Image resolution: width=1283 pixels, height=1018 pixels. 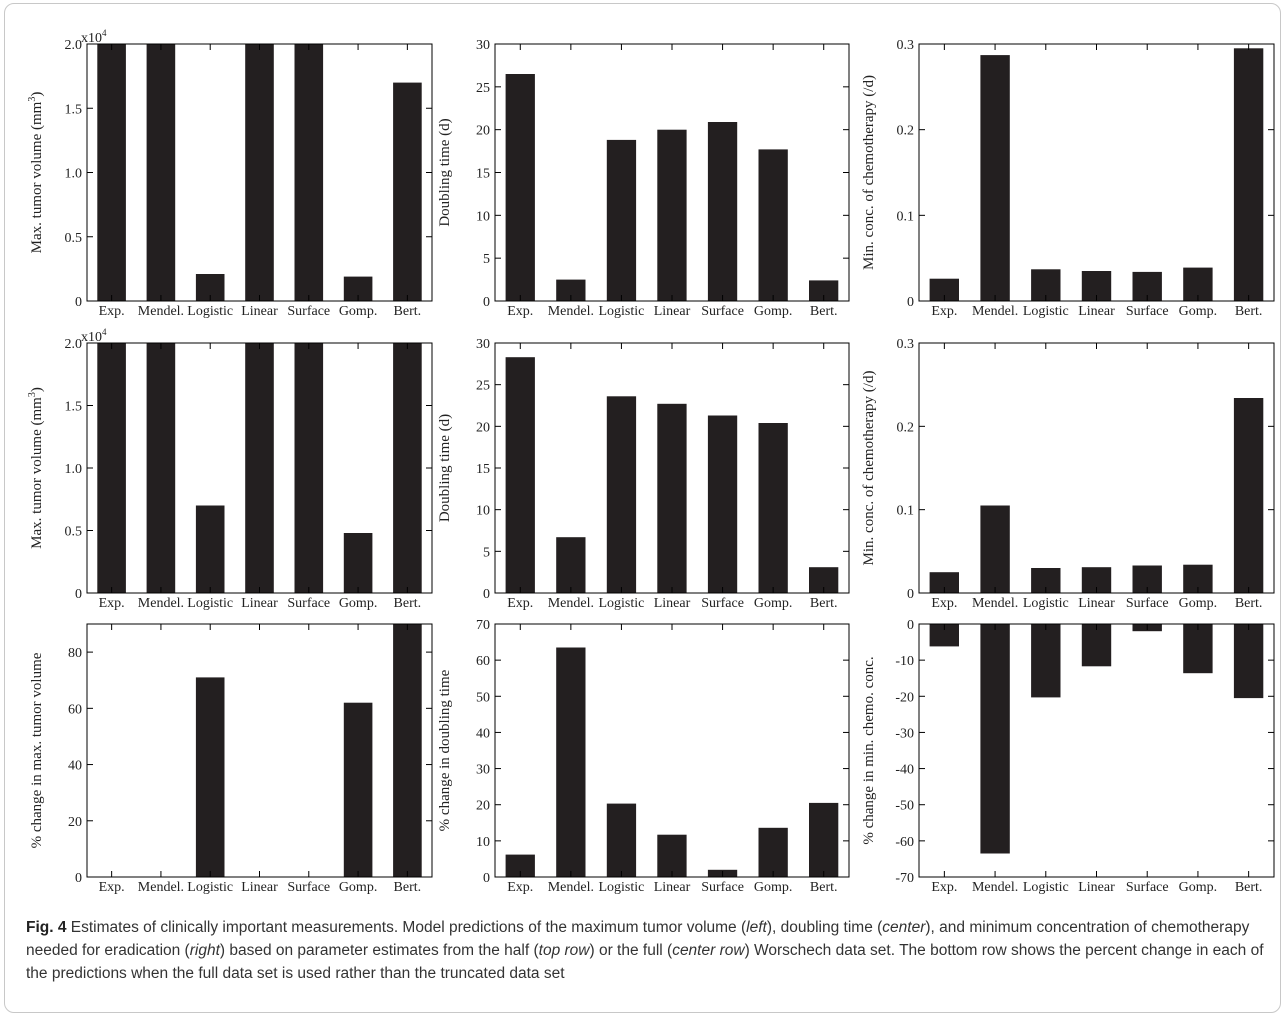 I want to click on y-axis-label: % change in doubling time, so click(x=445, y=750).